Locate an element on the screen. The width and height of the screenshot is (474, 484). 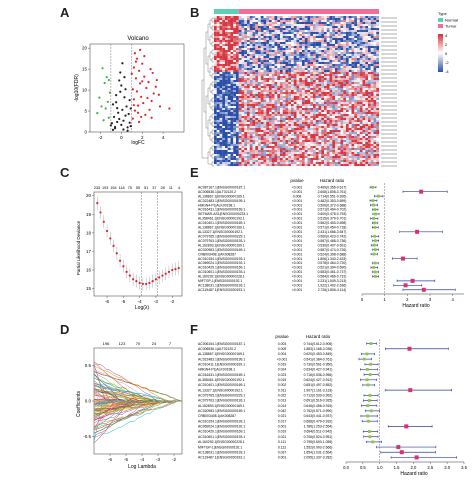
legend-normal-swatch is located at coordinates (440, 20).